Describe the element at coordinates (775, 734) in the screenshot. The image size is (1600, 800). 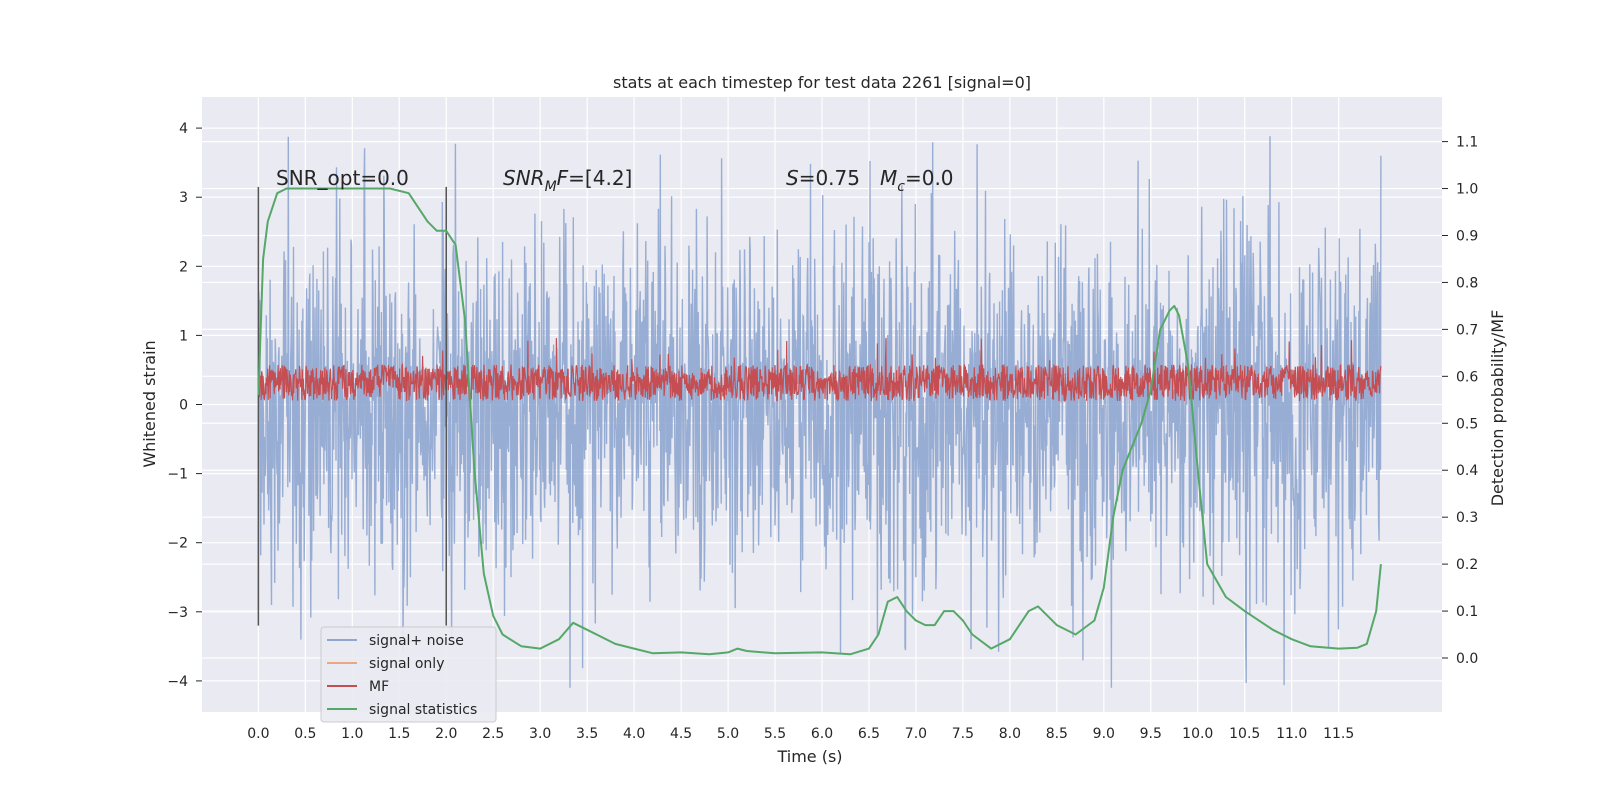
I see `x-tick-label-11: 5.5` at that location.